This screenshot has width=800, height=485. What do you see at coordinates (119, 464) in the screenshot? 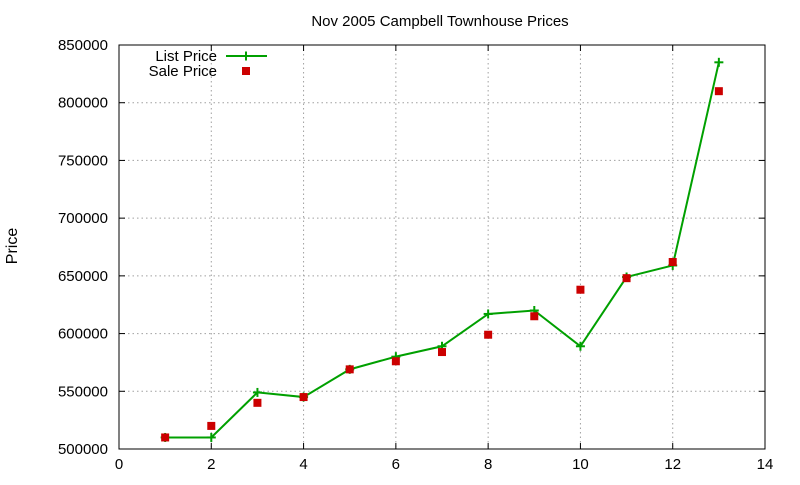
I see `x-tick-label: 0` at bounding box center [119, 464].